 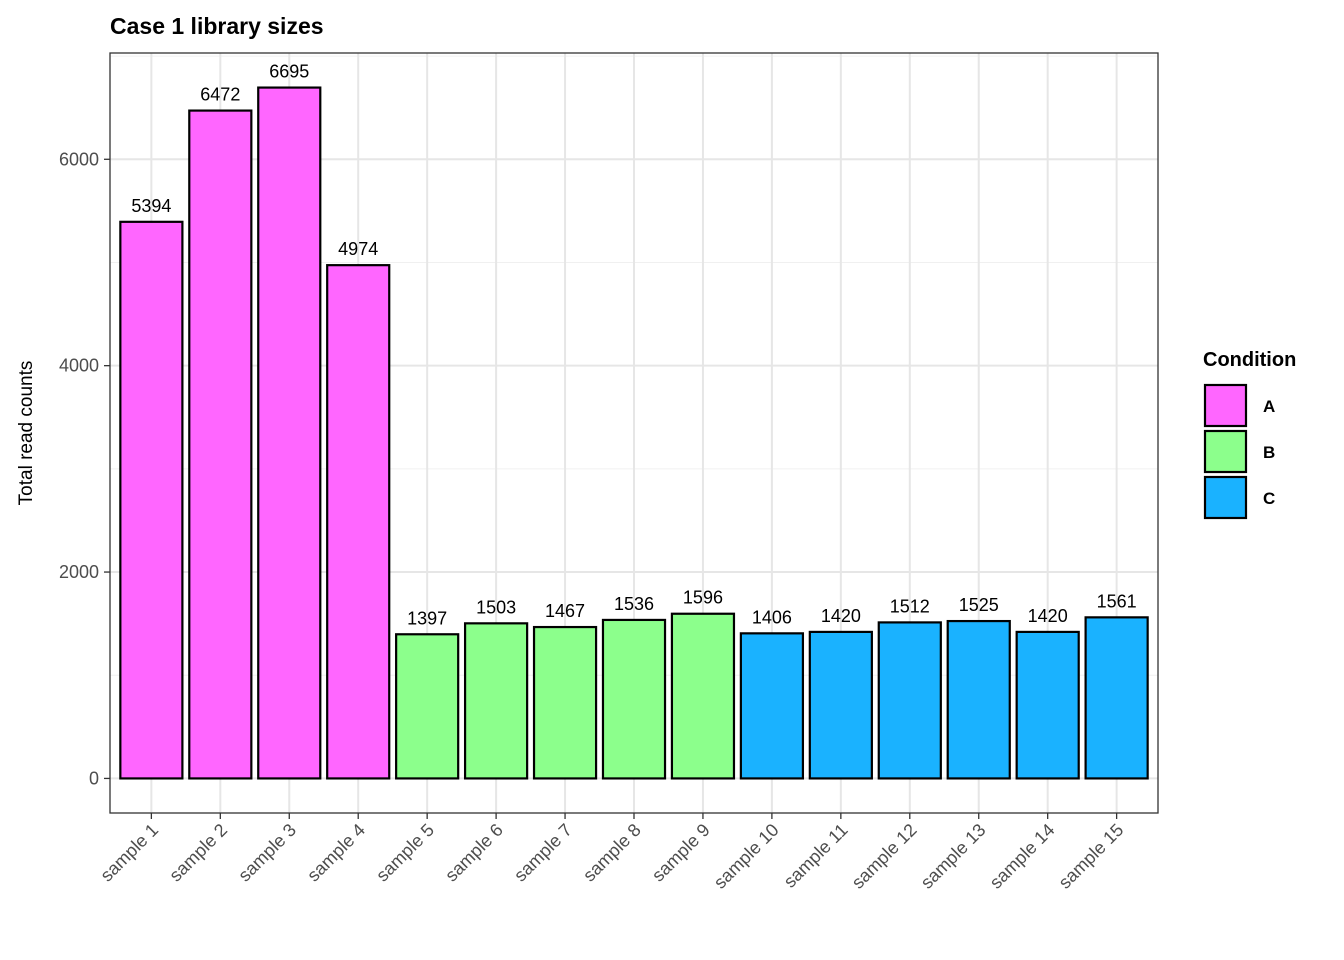 I want to click on legend-swatch-c, so click(x=1225, y=497).